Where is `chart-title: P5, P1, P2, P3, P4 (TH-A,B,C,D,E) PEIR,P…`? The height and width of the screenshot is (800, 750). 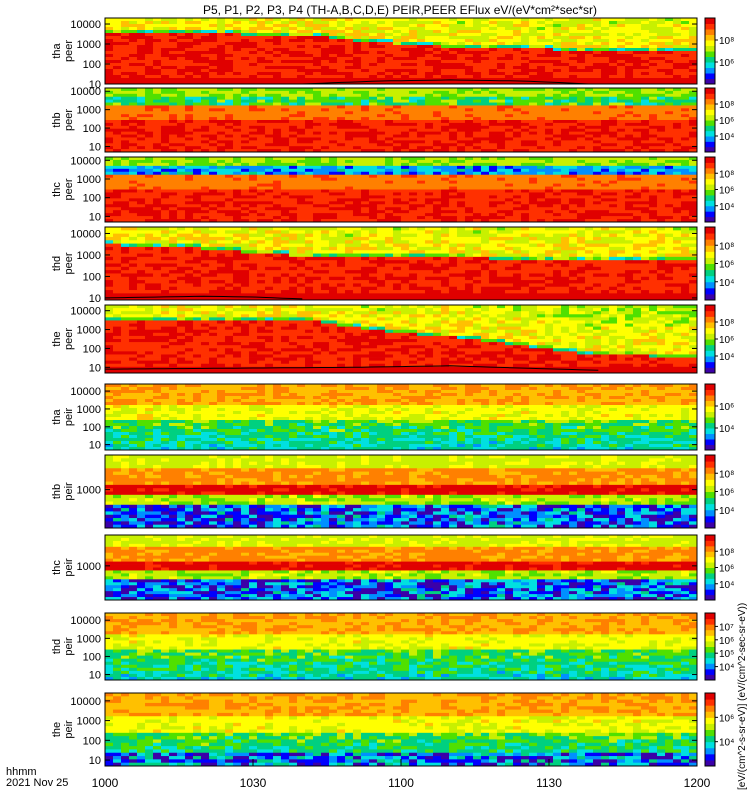
chart-title: P5, P1, P2, P3, P4 (TH-A,B,C,D,E) PEIR,P… is located at coordinates (400, 10).